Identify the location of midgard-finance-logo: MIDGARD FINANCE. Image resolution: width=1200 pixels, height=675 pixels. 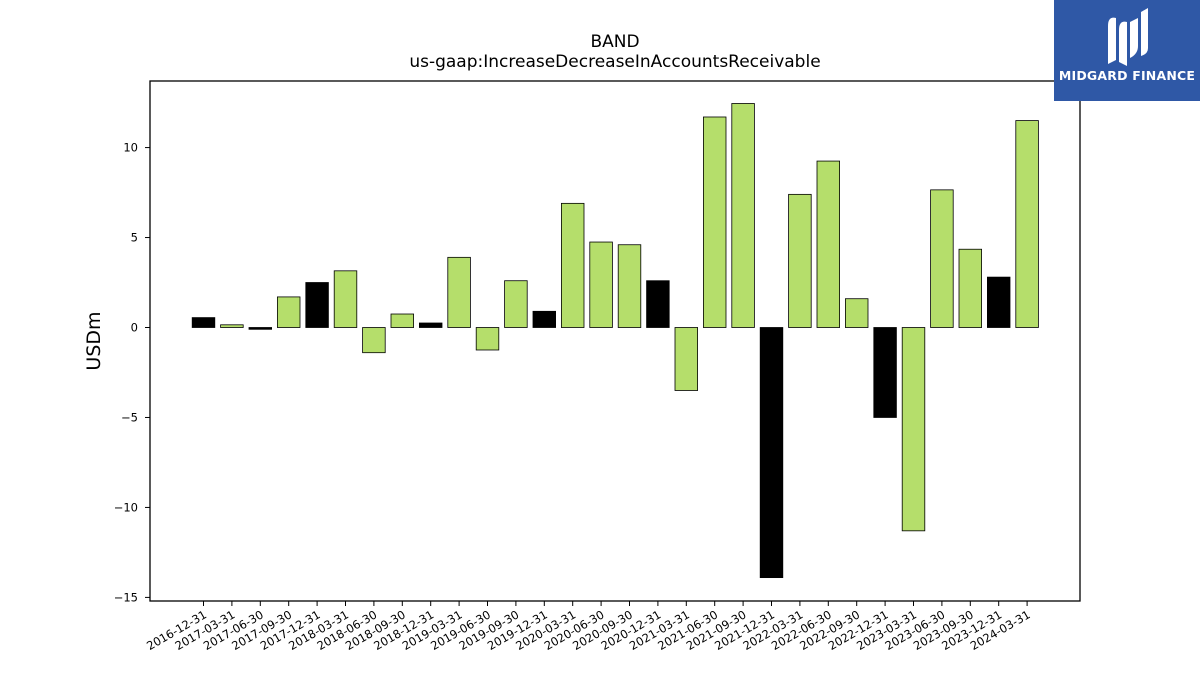
(1127, 50).